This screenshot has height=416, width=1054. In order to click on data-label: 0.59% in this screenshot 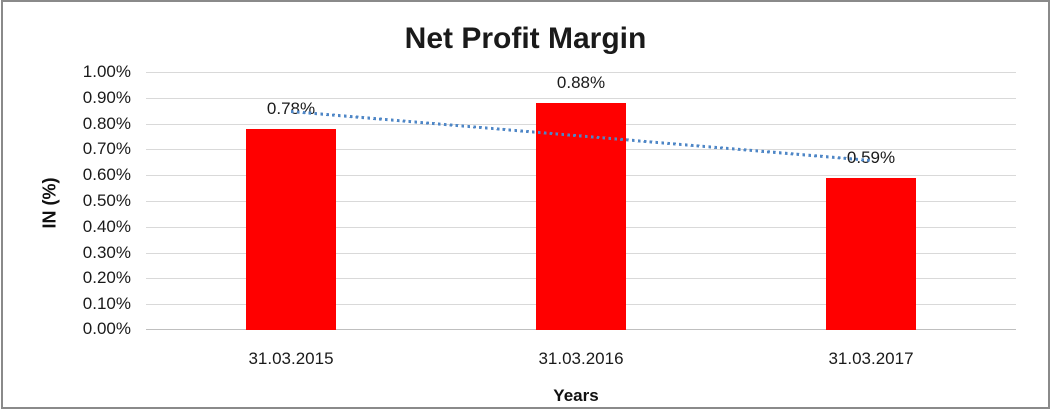, I will do `click(871, 157)`.